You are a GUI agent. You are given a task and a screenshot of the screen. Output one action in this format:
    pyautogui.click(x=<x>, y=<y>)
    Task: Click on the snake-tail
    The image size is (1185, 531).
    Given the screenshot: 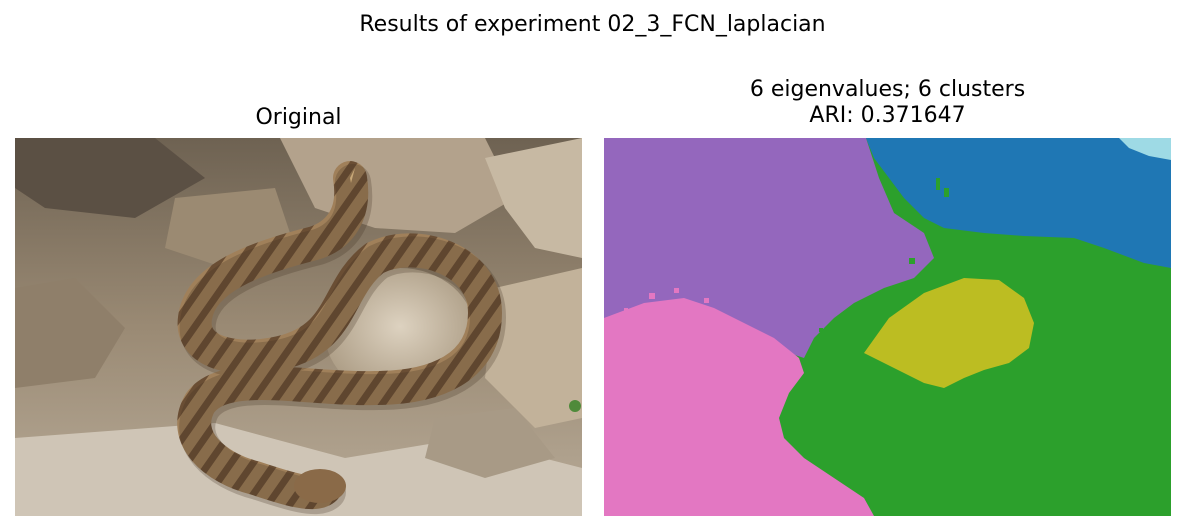 What is the action you would take?
    pyautogui.click(x=352, y=175)
    